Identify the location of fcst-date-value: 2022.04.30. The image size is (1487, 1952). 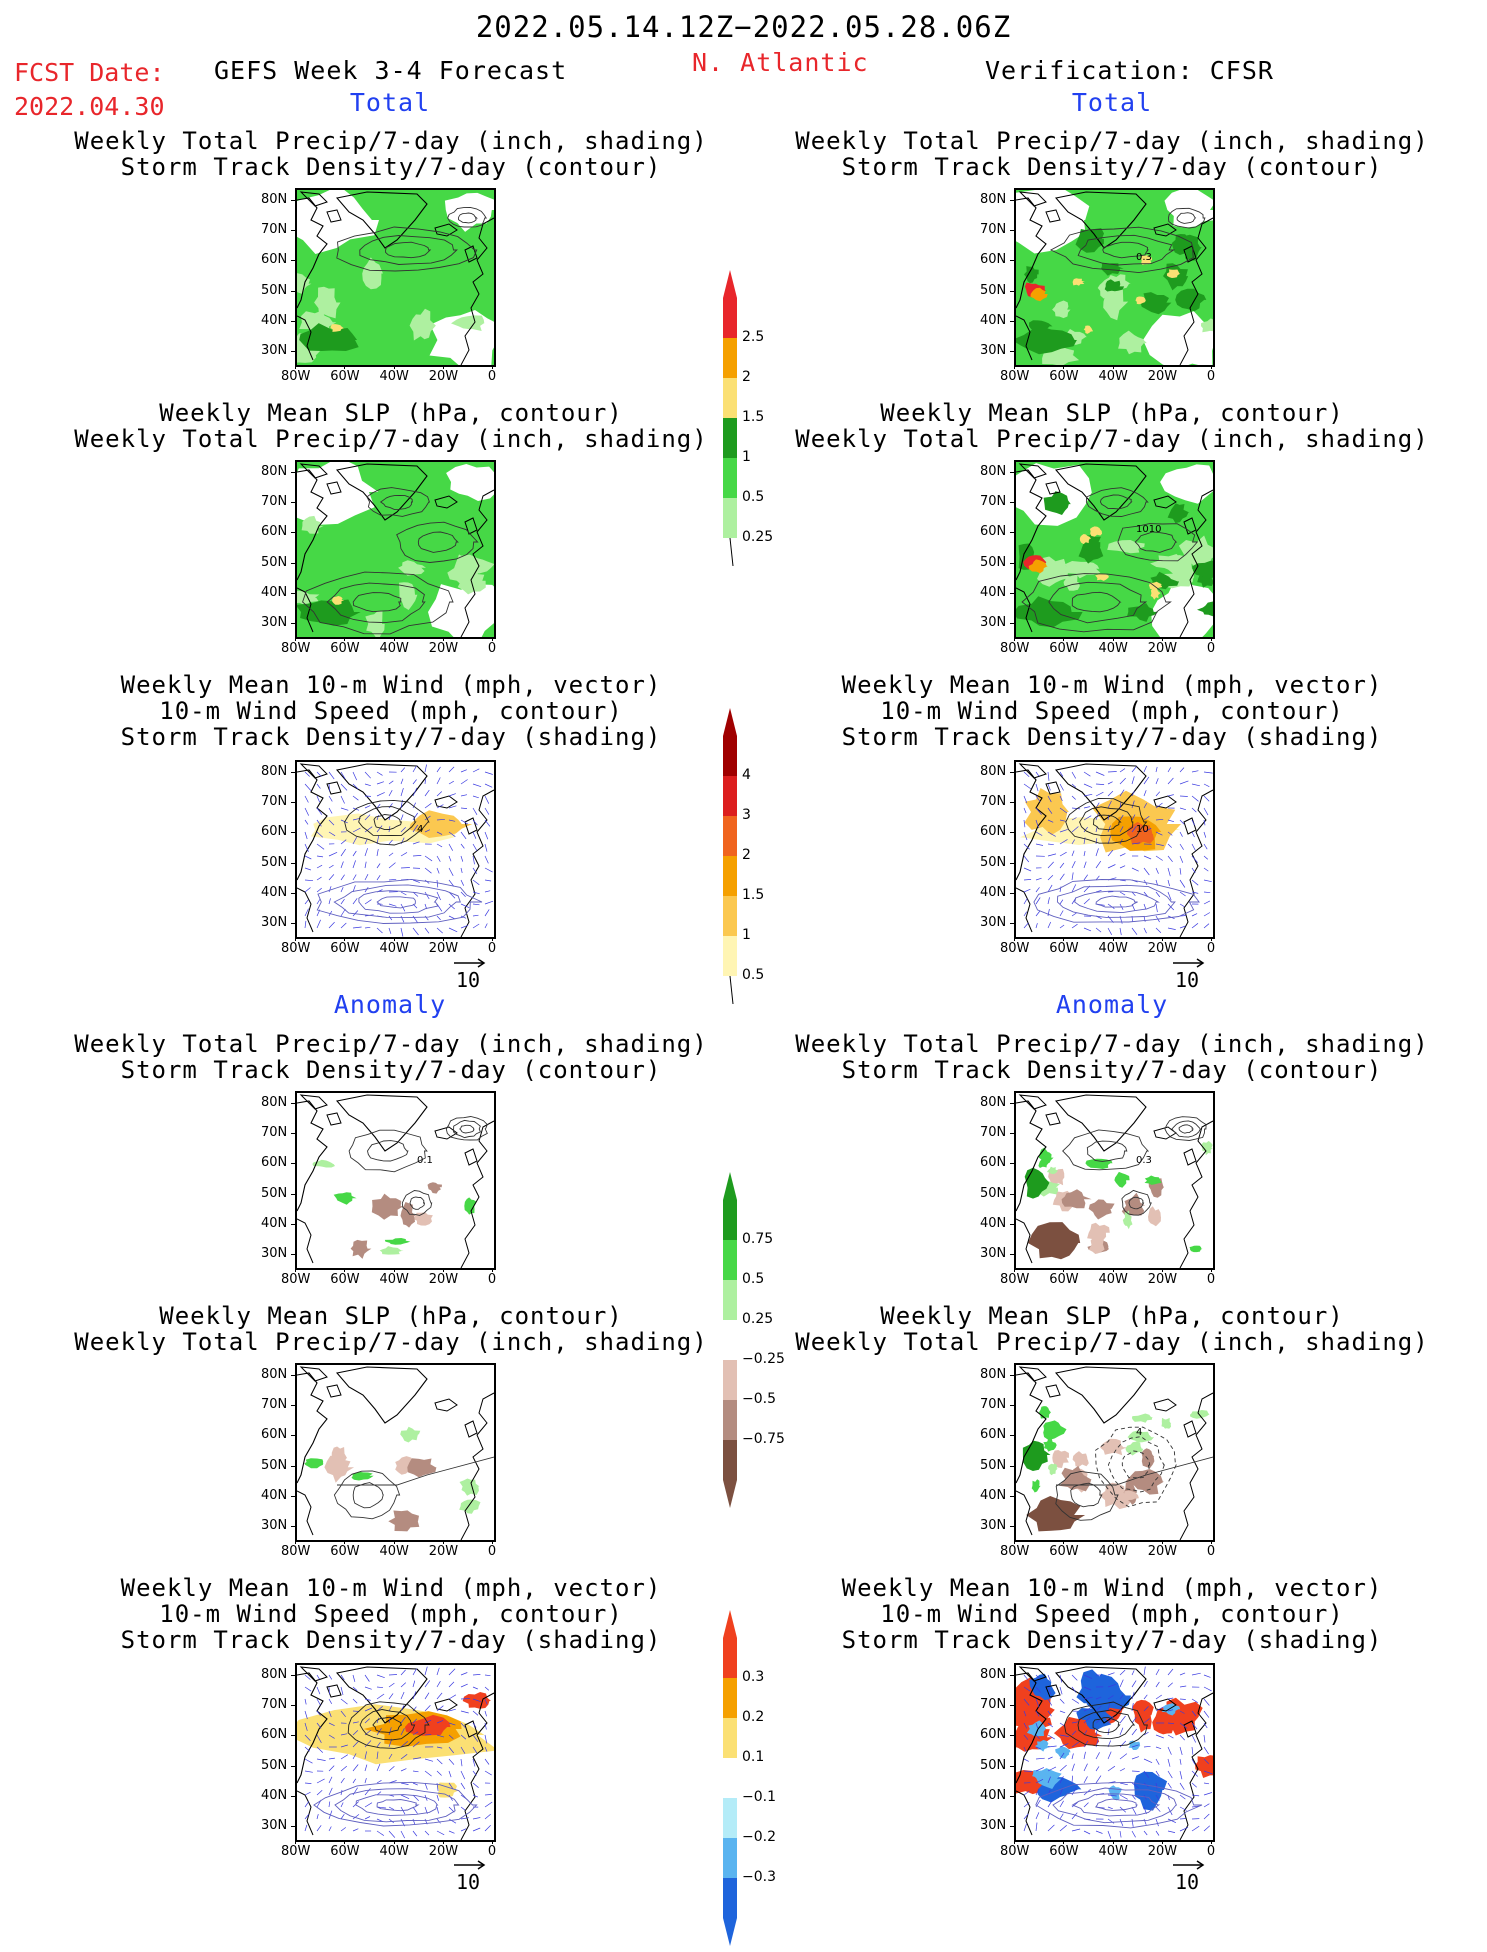
(89, 106).